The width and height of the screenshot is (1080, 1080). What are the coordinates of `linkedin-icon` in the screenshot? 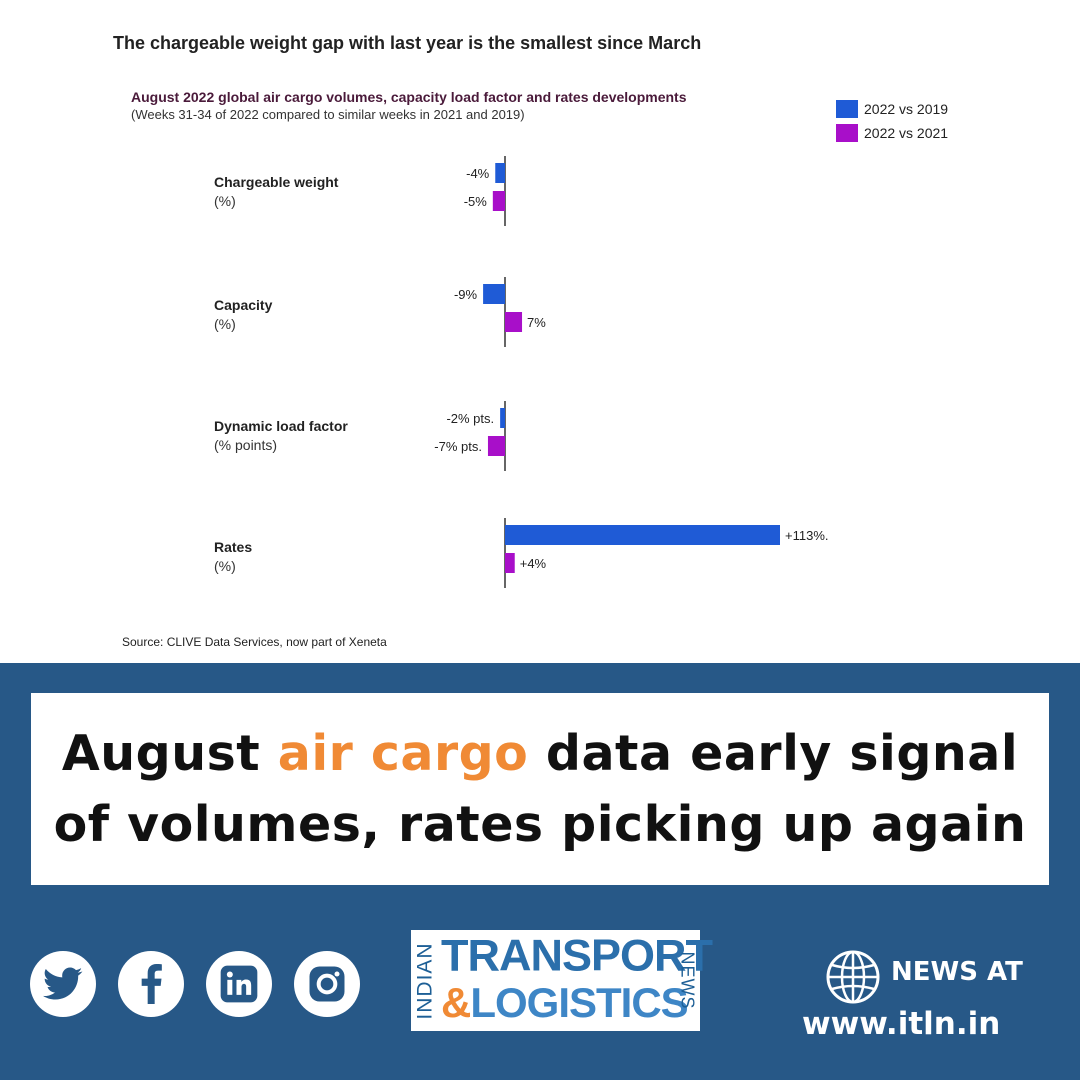 It's located at (239, 984).